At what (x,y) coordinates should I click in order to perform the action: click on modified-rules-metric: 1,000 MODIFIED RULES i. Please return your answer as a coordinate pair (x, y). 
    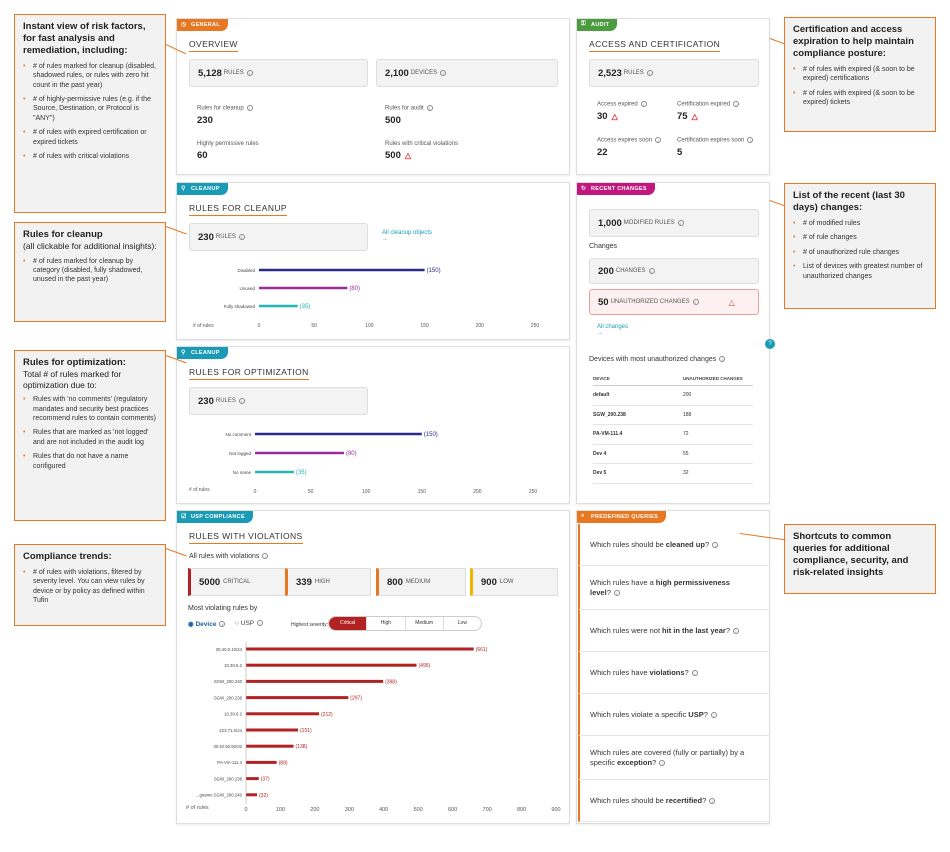
    Looking at the image, I should click on (674, 223).